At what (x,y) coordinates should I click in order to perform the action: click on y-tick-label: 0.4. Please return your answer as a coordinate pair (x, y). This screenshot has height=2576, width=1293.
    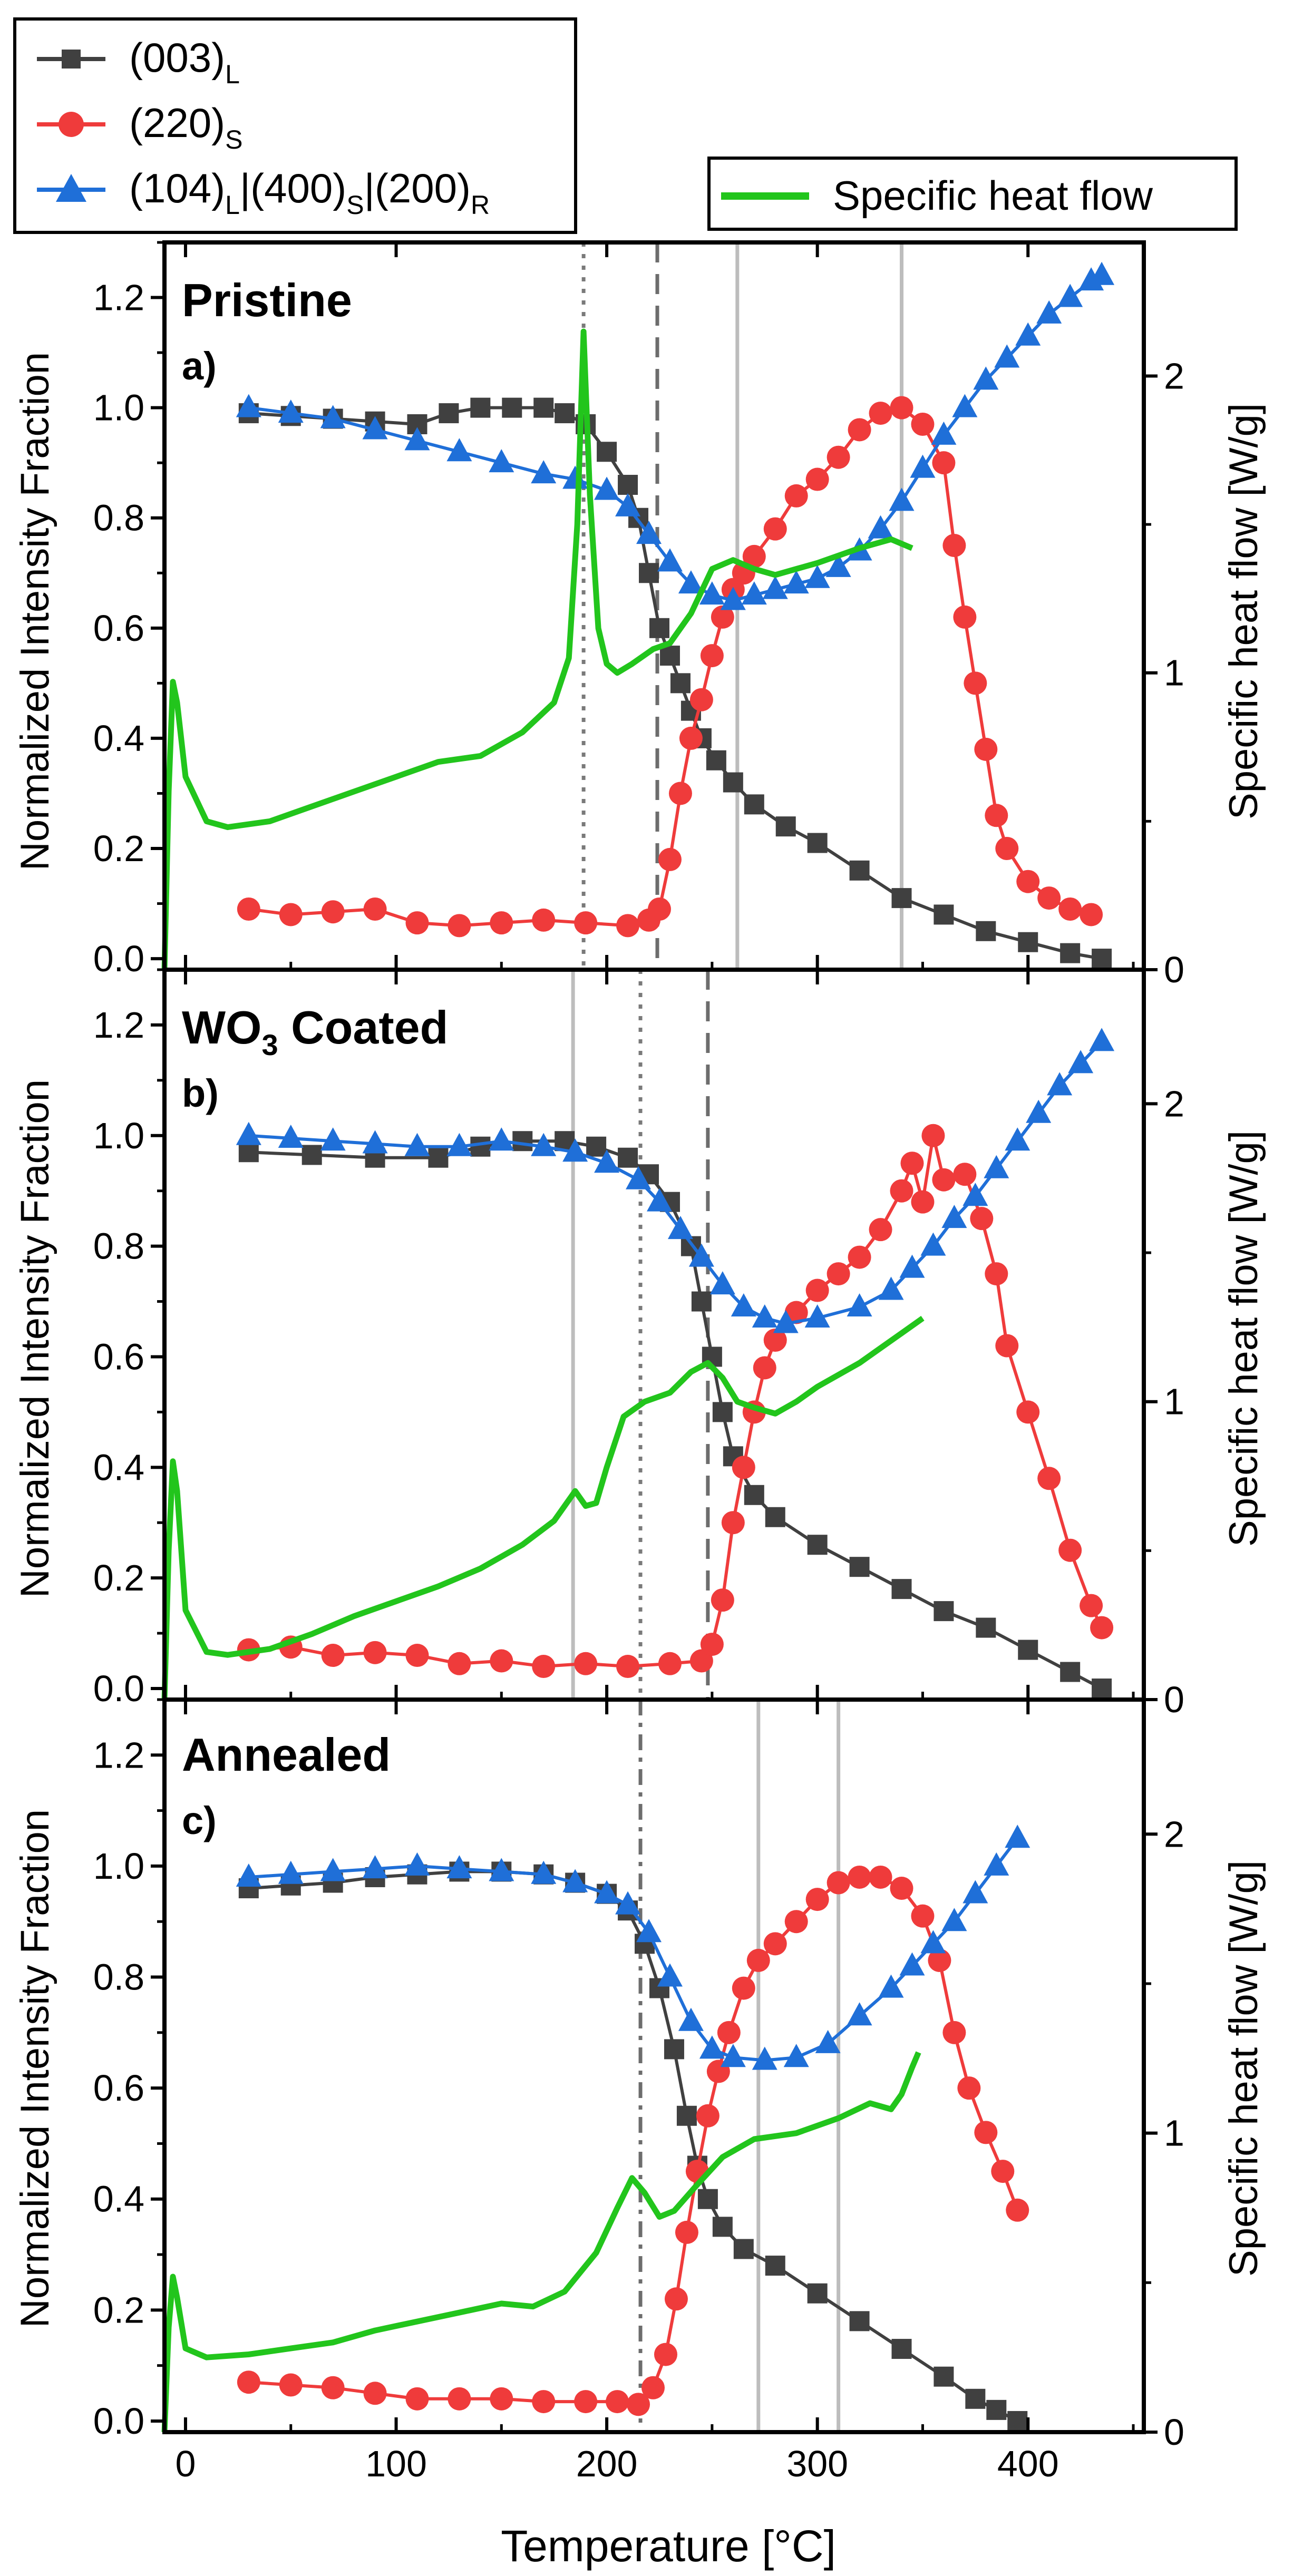
    Looking at the image, I should click on (118, 2199).